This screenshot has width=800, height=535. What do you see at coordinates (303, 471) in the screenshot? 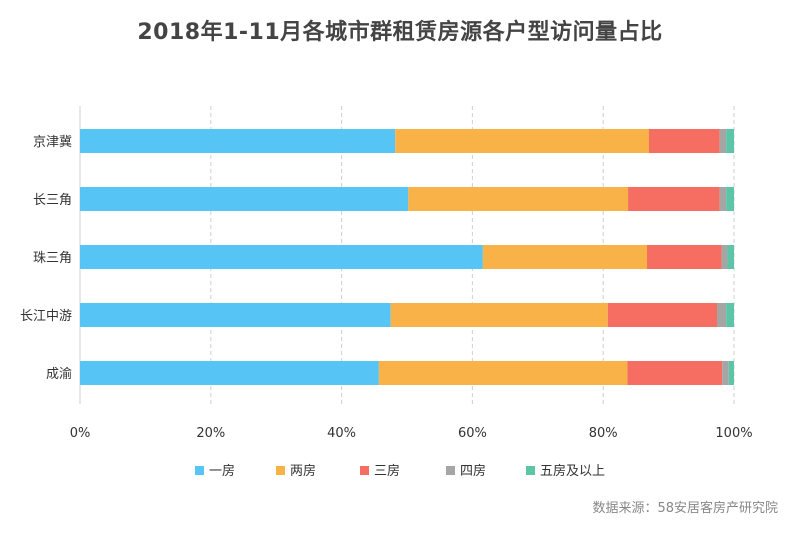
I see `legend-label: 两房` at bounding box center [303, 471].